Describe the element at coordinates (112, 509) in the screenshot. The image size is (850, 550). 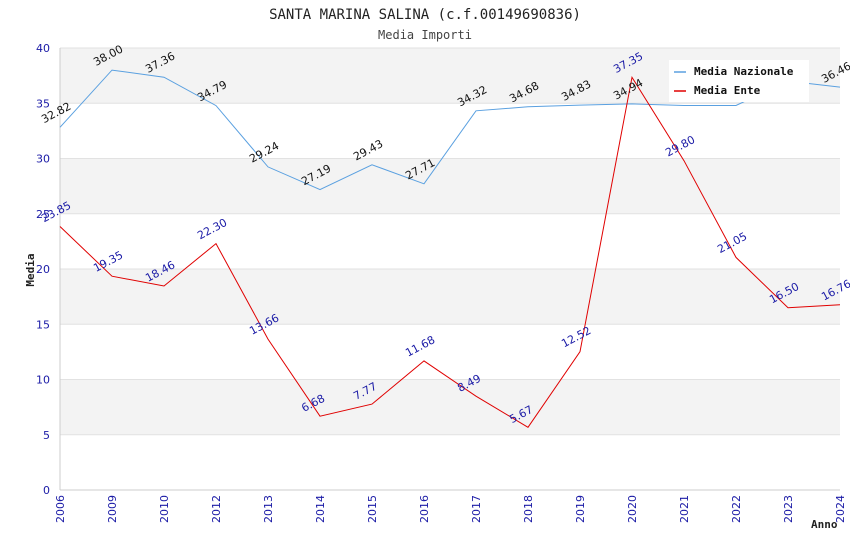
I see `x-tick-label: 2009` at that location.